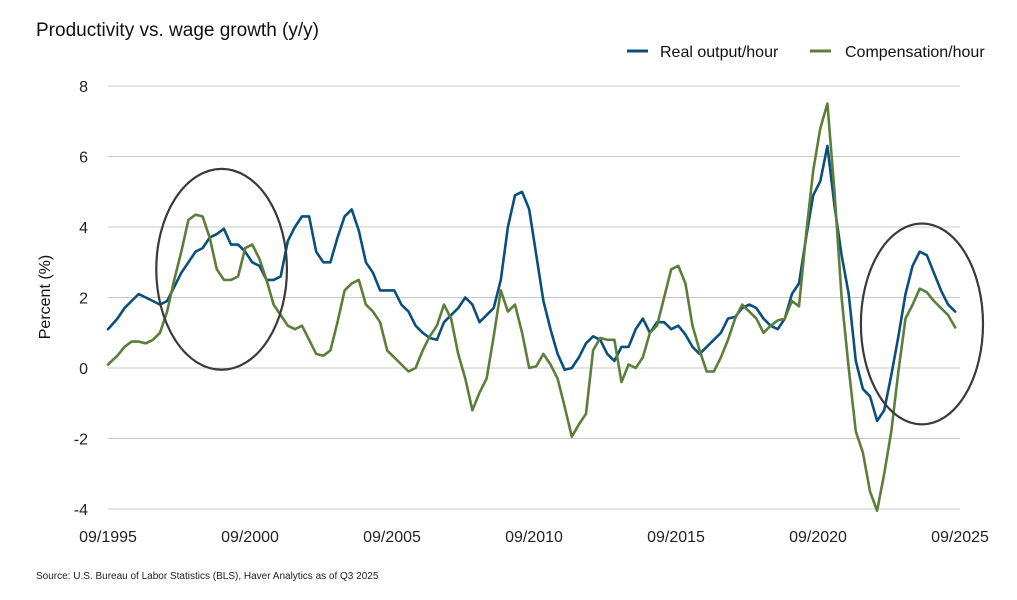 The width and height of the screenshot is (1017, 600). What do you see at coordinates (818, 537) in the screenshot?
I see `x-tick-label: 09/2020` at bounding box center [818, 537].